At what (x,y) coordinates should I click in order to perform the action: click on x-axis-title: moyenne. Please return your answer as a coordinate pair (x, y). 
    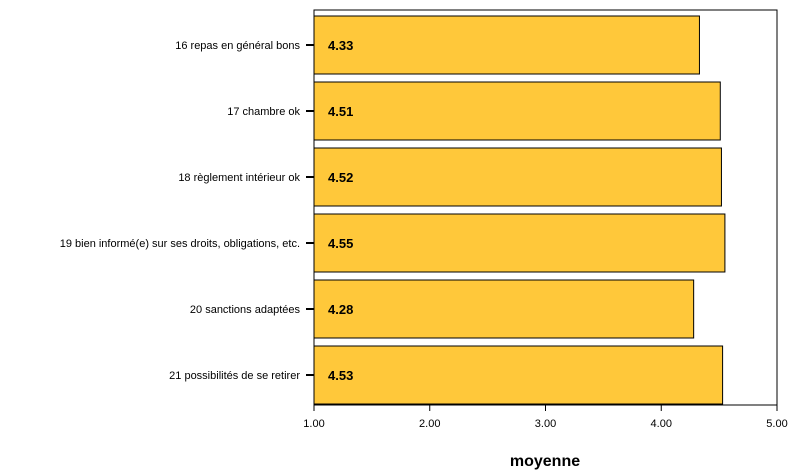
    Looking at the image, I should click on (545, 461).